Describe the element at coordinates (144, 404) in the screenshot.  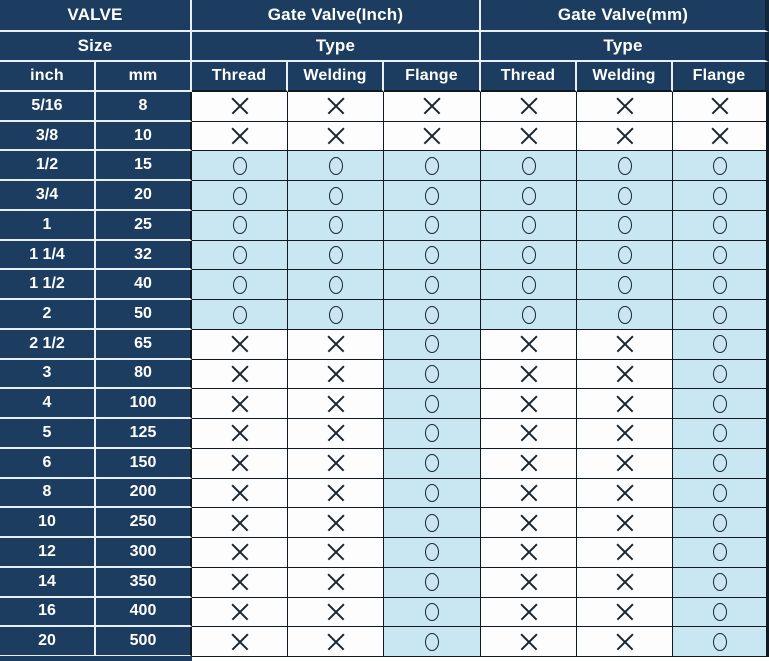
I see `size-mm-cell: 100` at that location.